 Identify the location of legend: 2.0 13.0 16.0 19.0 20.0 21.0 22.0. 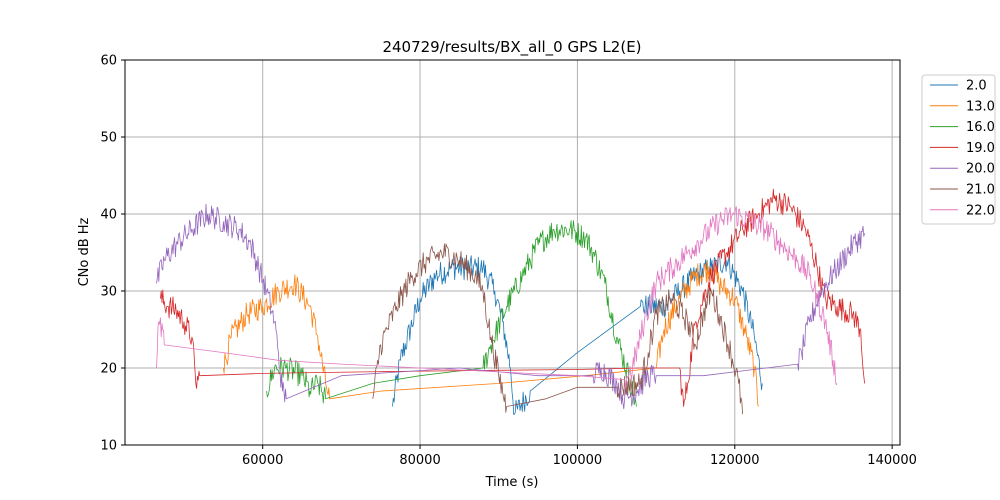
(958, 149).